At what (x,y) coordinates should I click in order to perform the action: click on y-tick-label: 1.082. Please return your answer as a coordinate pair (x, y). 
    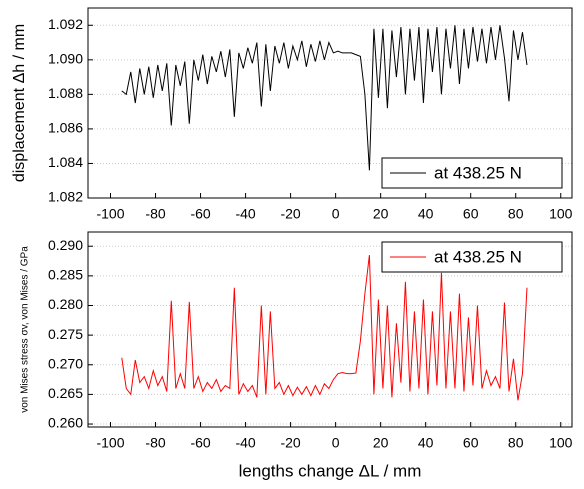
    Looking at the image, I should click on (65, 197).